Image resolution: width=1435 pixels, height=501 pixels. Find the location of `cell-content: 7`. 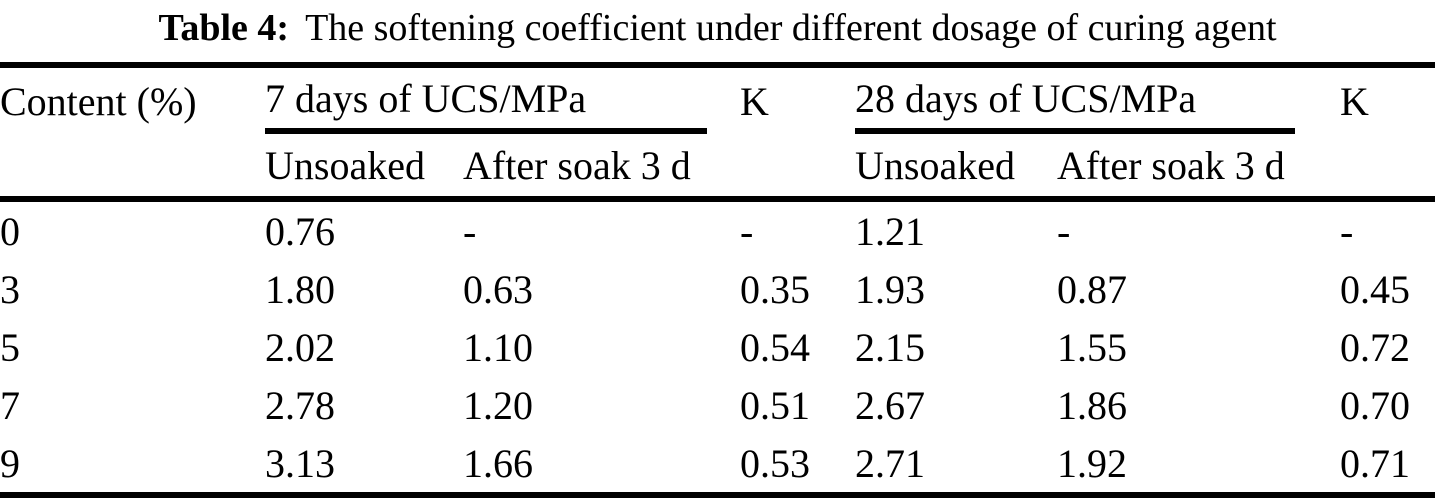

cell-content: 7 is located at coordinates (10, 405).